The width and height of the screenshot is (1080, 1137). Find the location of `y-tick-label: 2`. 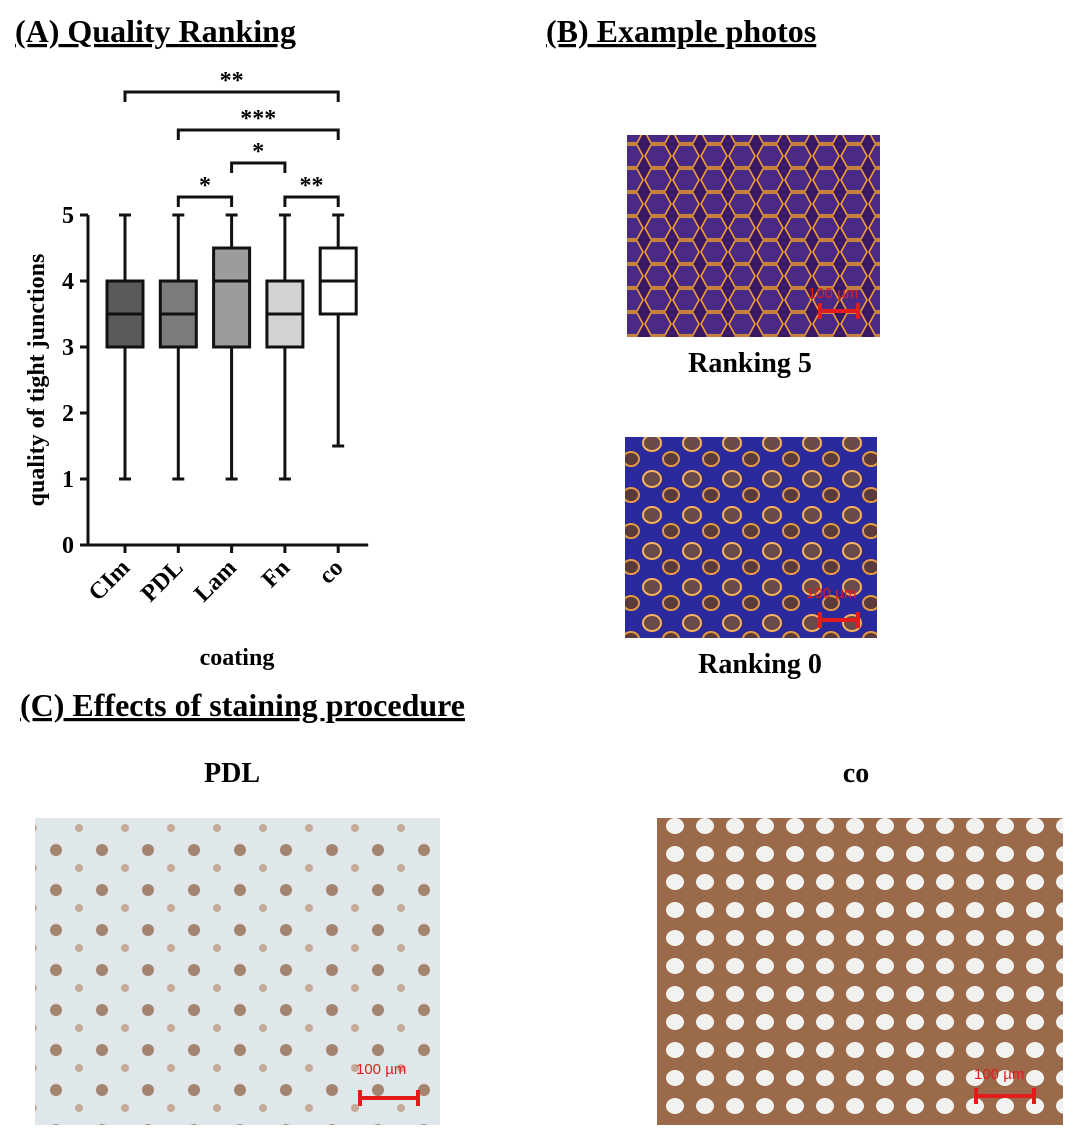

y-tick-label: 2 is located at coordinates (68, 414).